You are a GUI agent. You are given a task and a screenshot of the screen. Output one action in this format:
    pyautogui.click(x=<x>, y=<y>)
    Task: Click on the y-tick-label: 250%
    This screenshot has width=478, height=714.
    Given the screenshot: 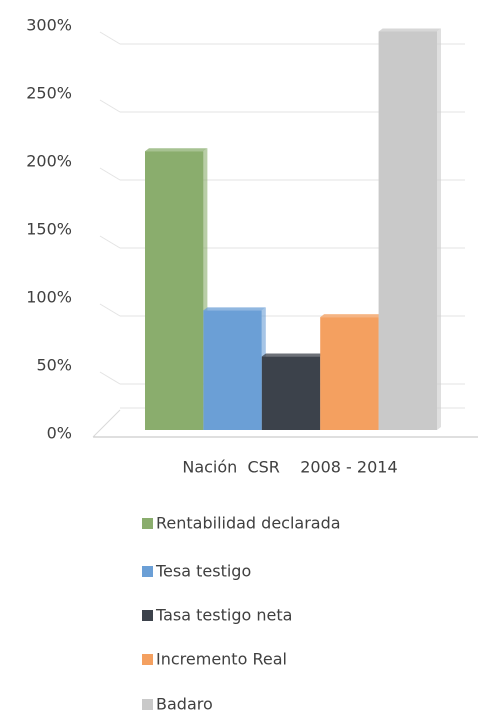 What is the action you would take?
    pyautogui.click(x=49, y=93)
    